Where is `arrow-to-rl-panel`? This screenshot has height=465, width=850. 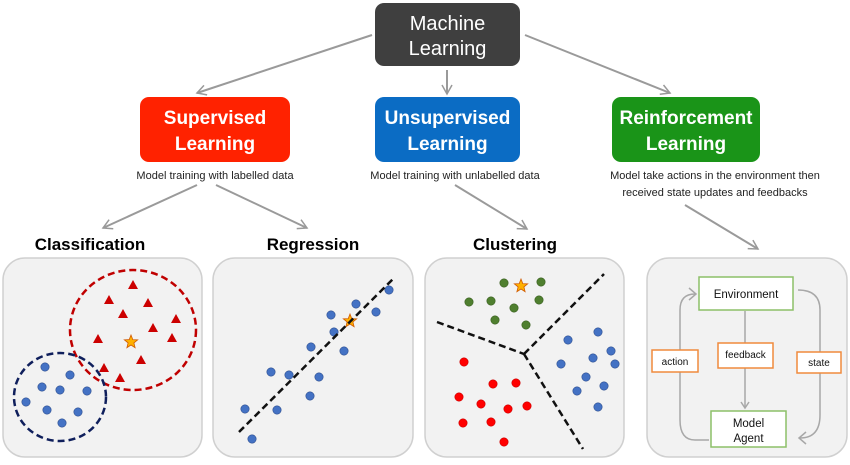 arrow-to-rl-panel is located at coordinates (722, 227).